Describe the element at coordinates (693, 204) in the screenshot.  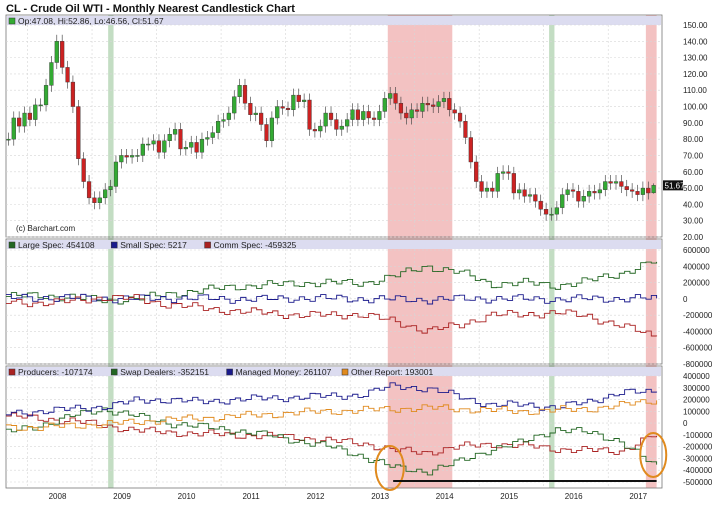
I see `y-tick-label: 40.00` at that location.